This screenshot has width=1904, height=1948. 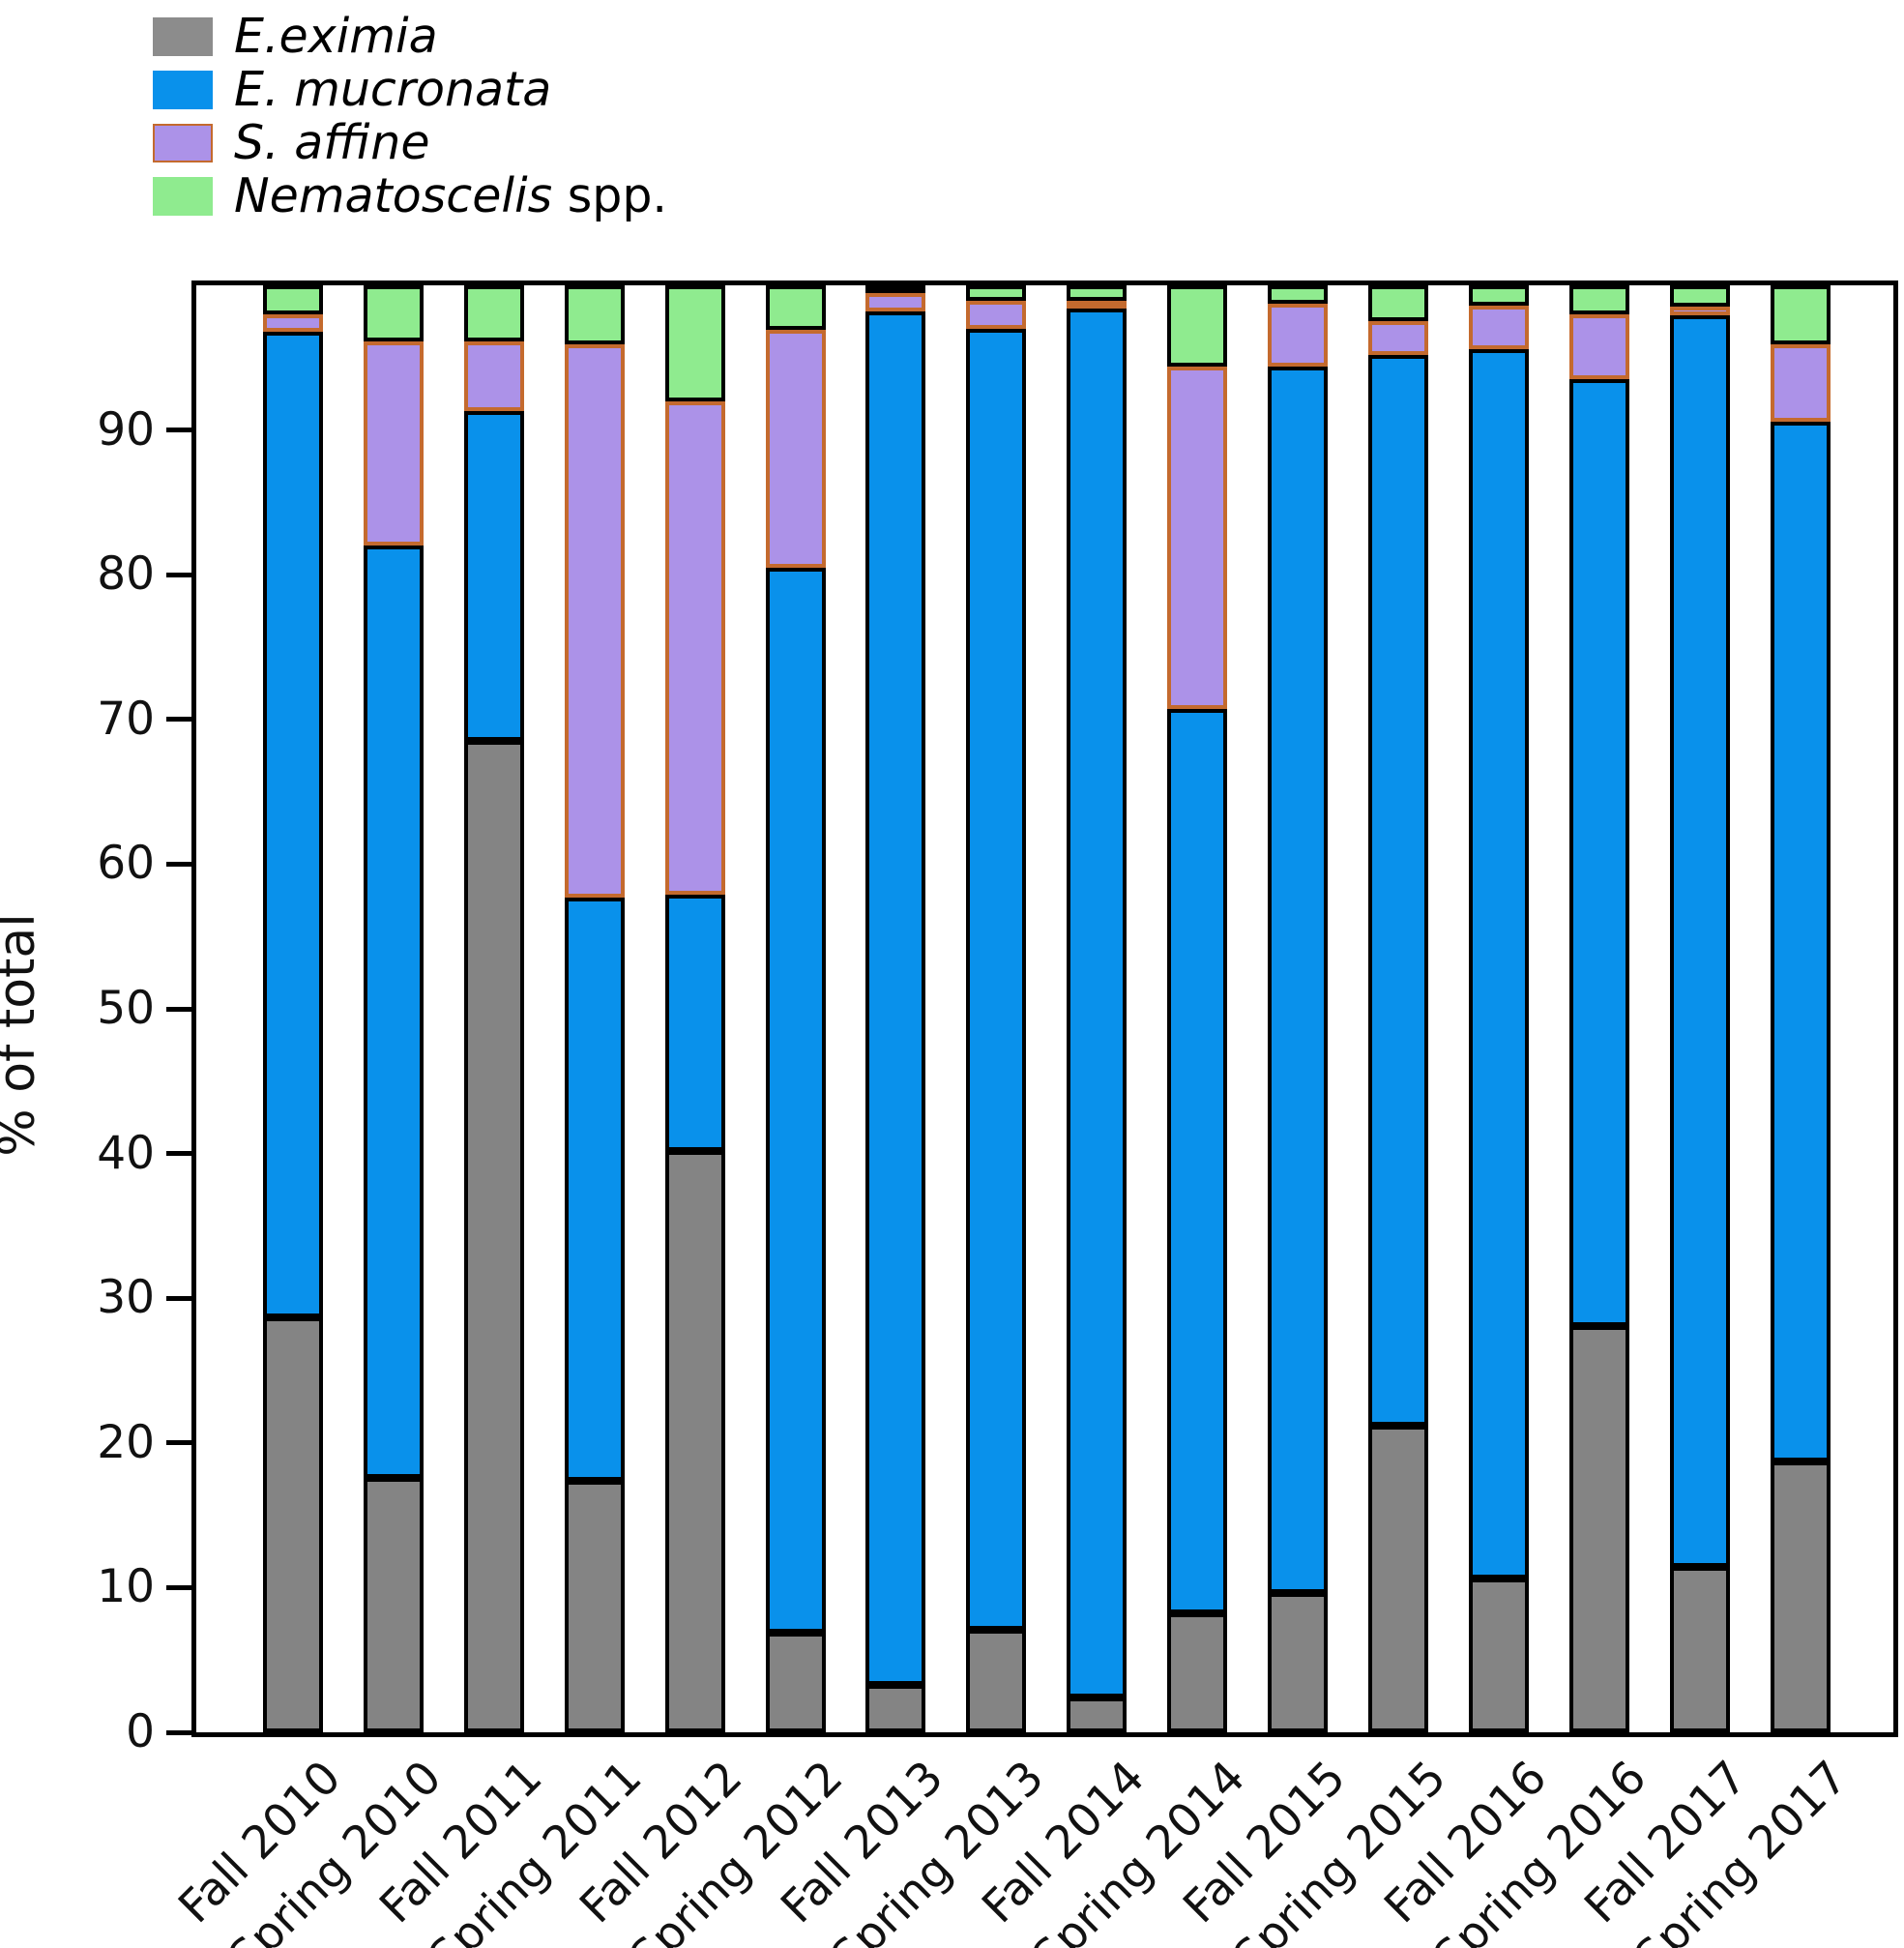 I want to click on y-tick-label: 80, so click(x=126, y=574).